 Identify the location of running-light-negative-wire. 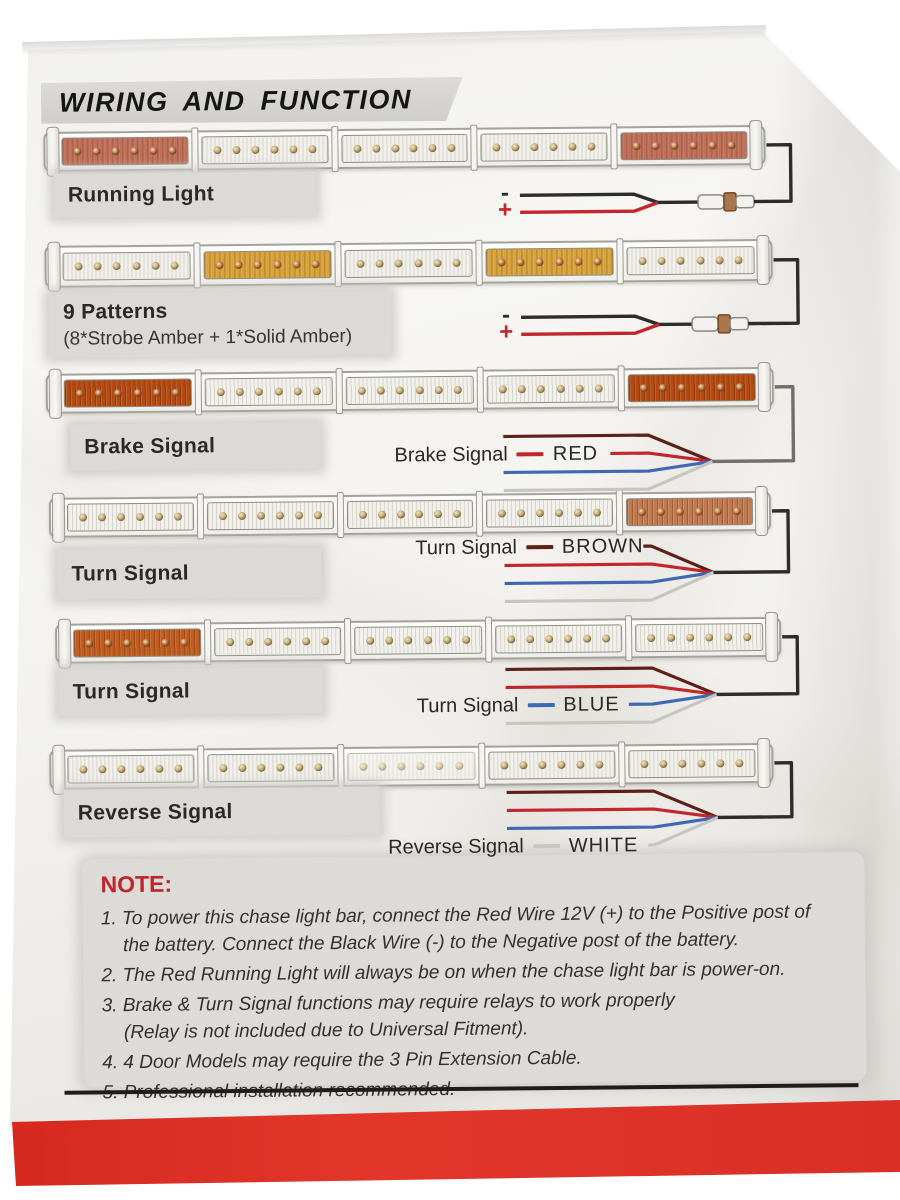
(589, 198).